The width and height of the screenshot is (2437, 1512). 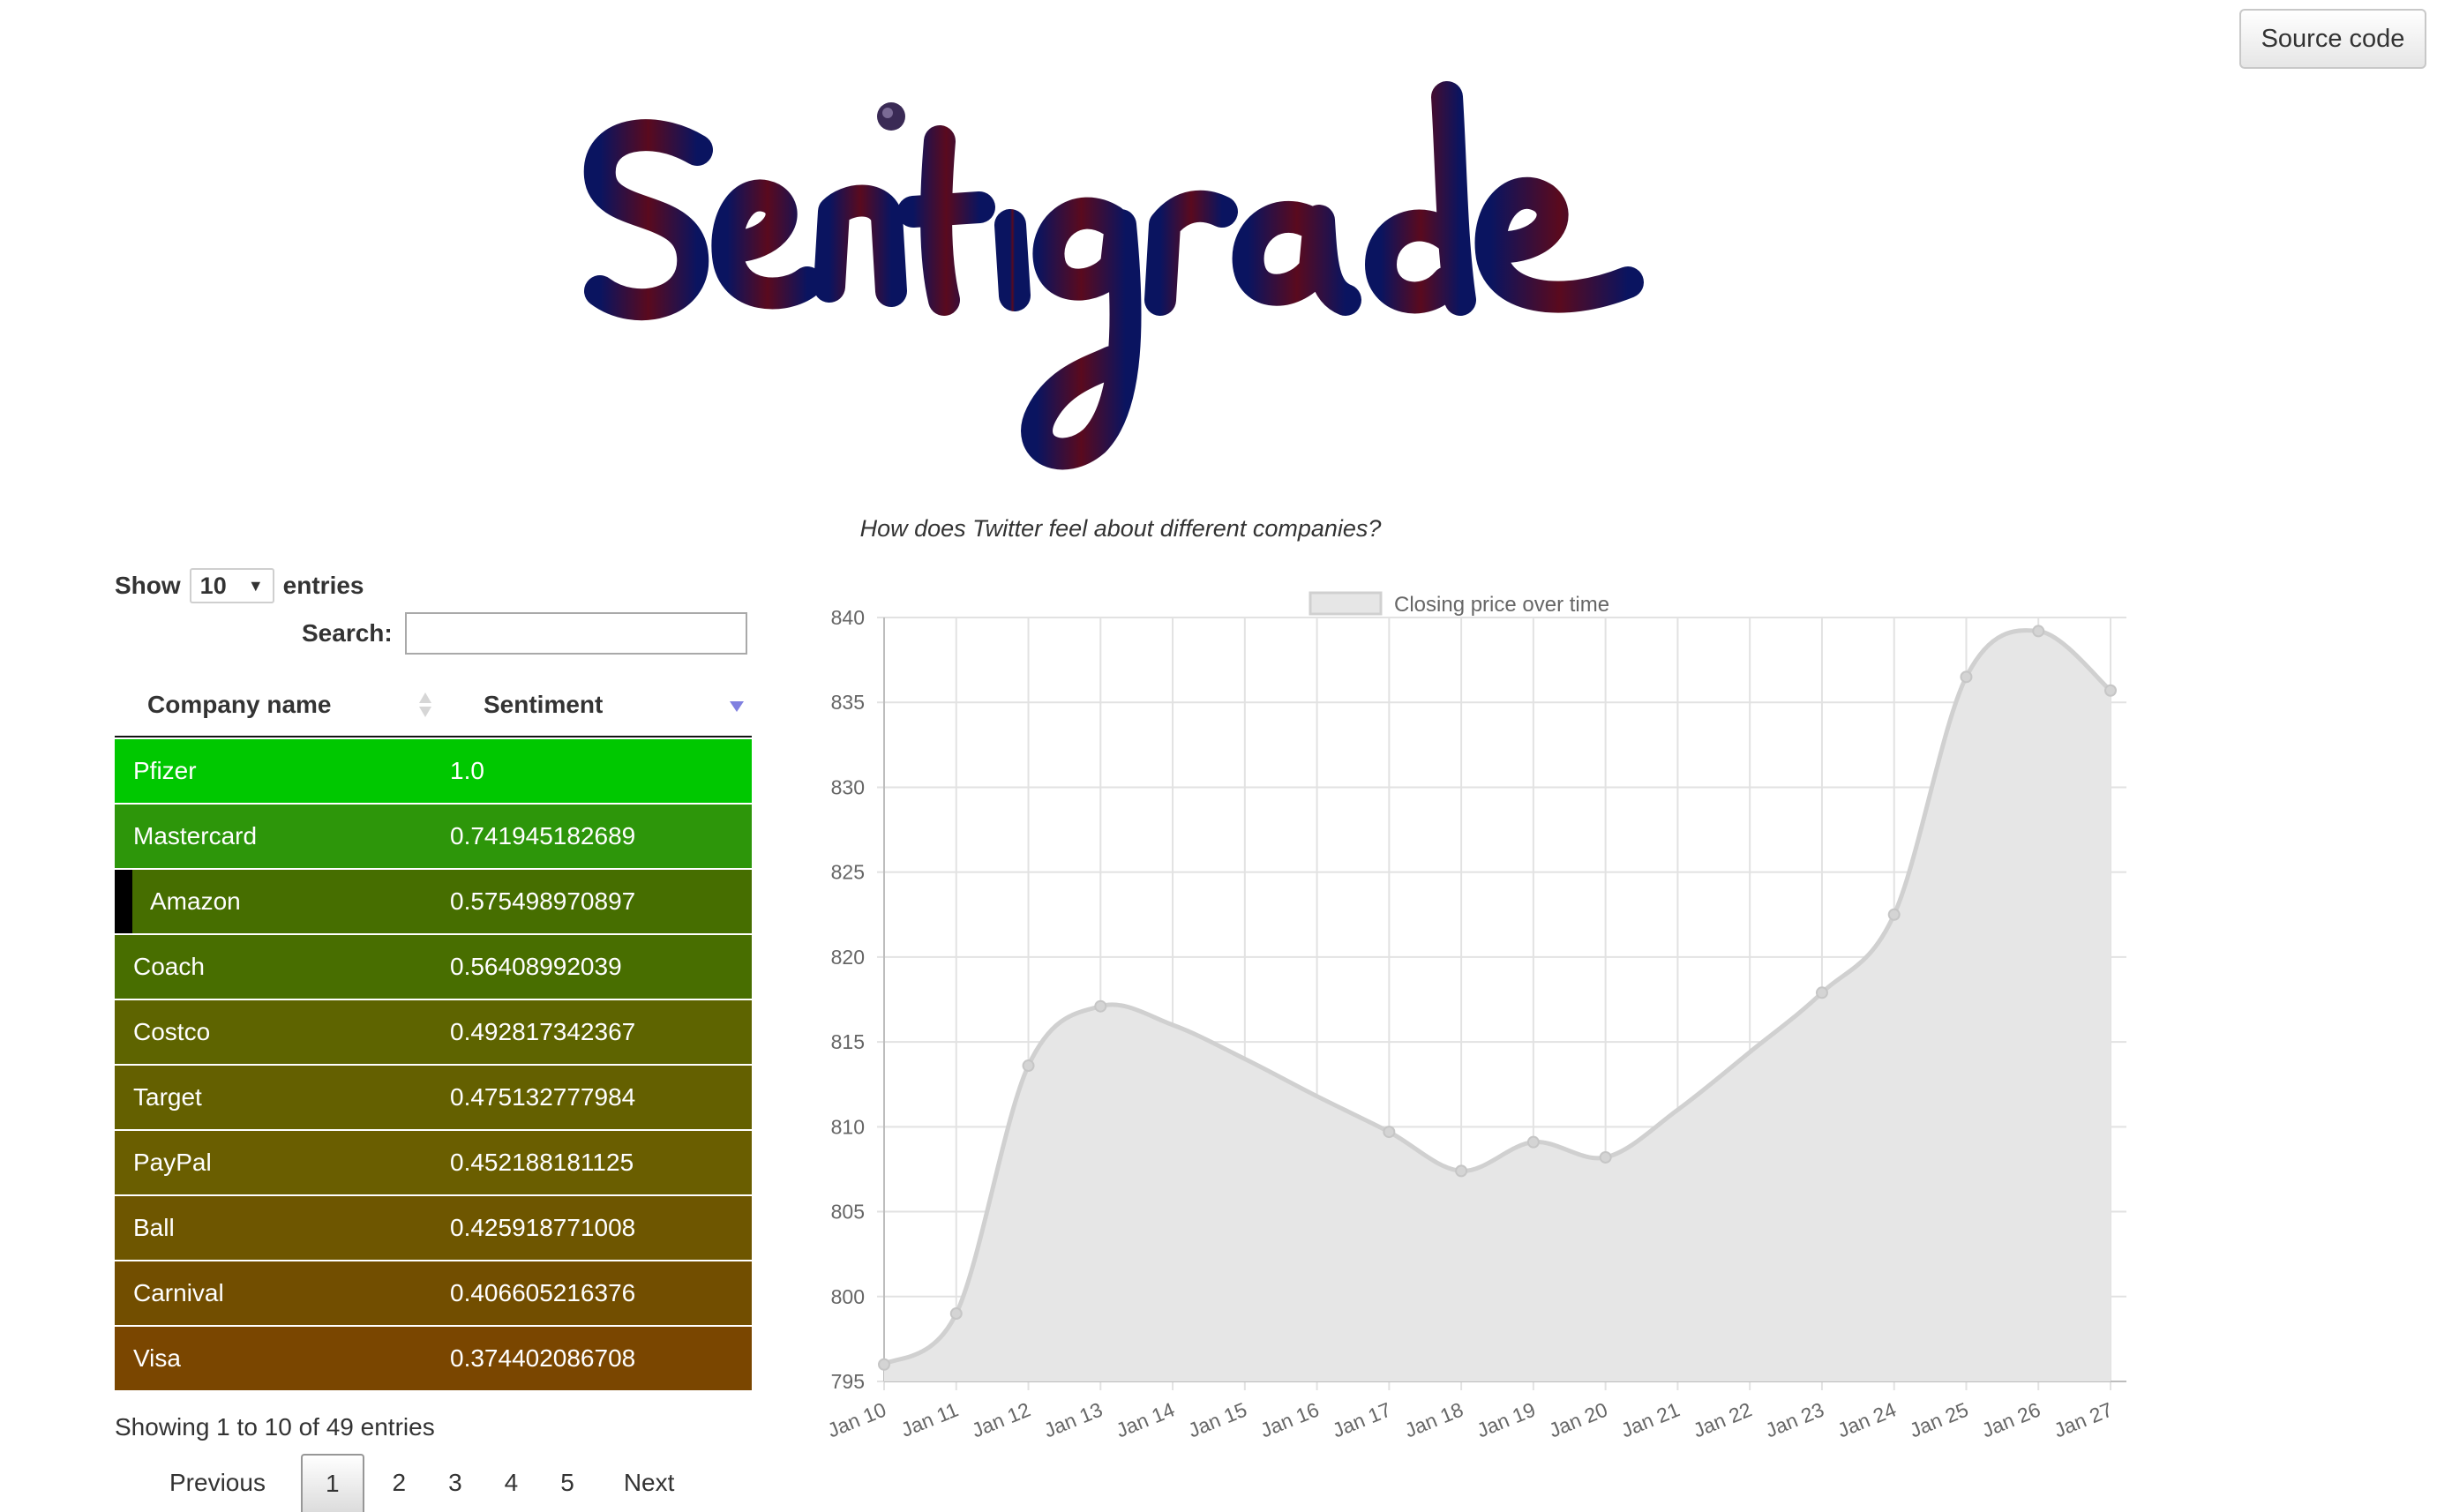 I want to click on sentiment-cell: 0.452188181125, so click(x=542, y=1162).